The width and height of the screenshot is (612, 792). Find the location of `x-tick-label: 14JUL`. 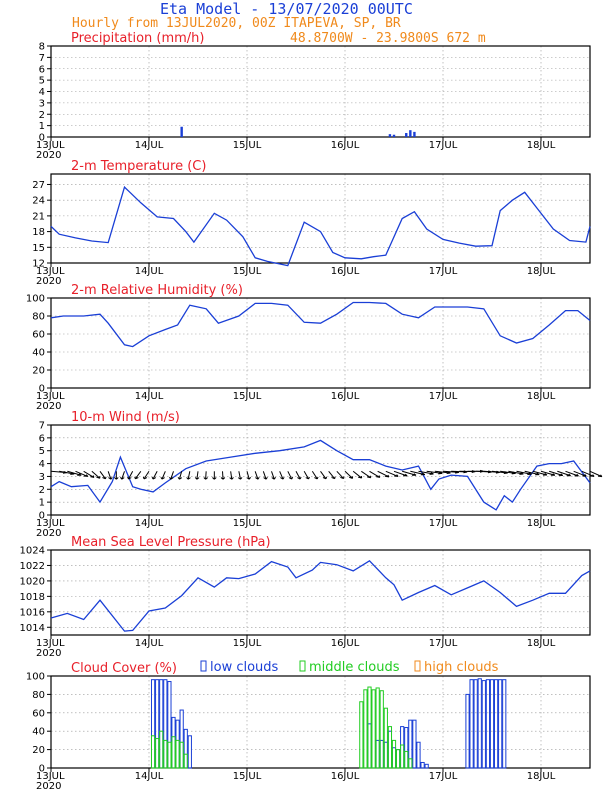

x-tick-label: 14JUL is located at coordinates (149, 643).